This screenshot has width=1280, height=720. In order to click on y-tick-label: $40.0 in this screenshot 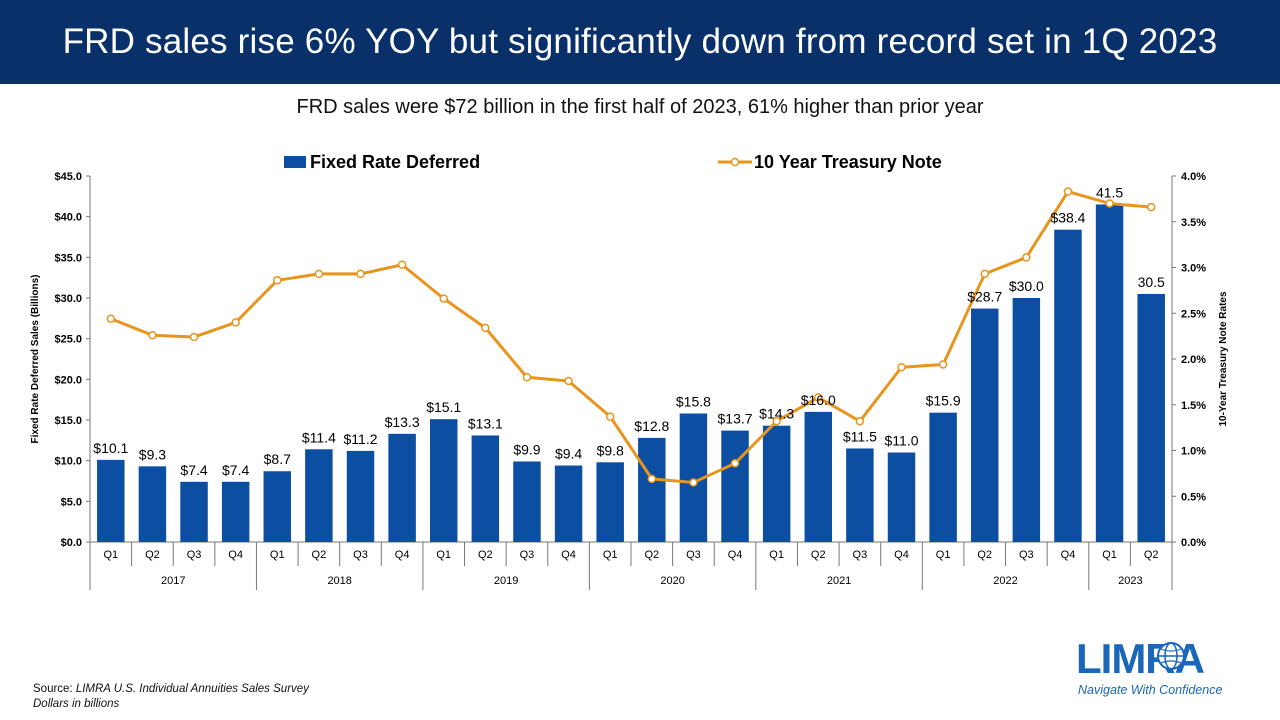, I will do `click(68, 218)`.